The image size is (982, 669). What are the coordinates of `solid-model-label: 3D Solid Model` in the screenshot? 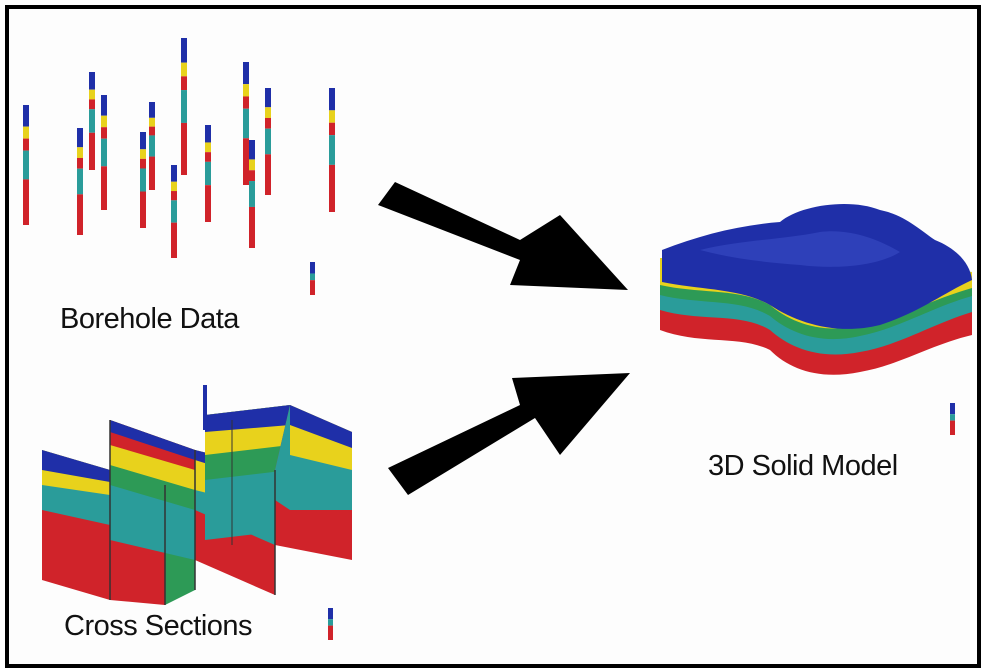 It's located at (803, 466).